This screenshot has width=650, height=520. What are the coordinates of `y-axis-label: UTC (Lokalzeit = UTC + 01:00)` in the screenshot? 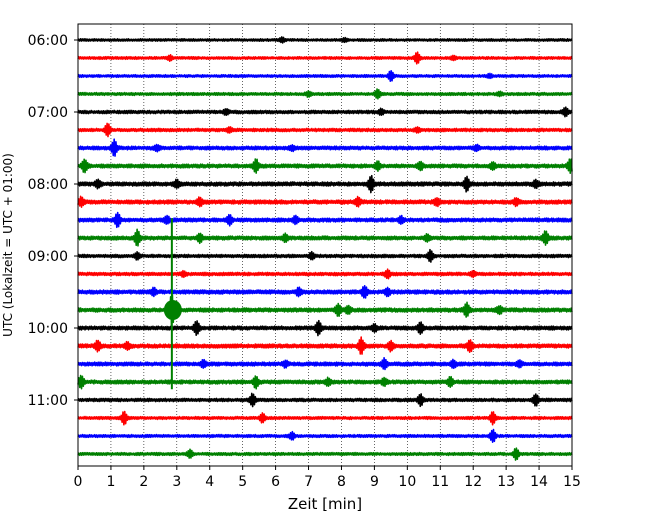 It's located at (8, 245).